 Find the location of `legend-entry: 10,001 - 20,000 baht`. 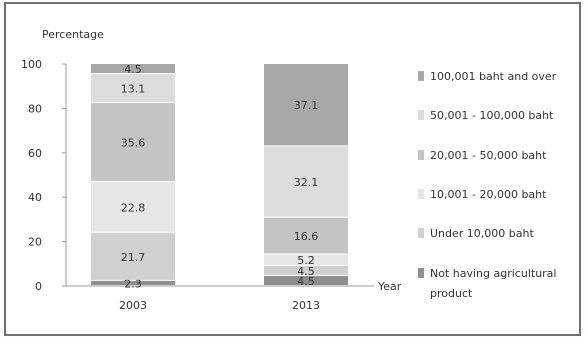

legend-entry: 10,001 - 20,000 baht is located at coordinates (488, 194).